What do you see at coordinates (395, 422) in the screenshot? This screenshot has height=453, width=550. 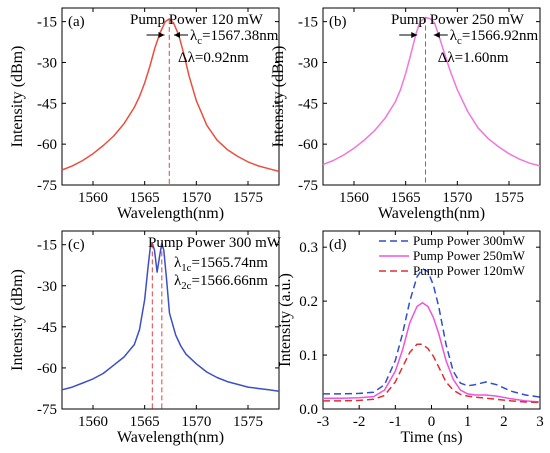 I see `x-tick-label: -1` at bounding box center [395, 422].